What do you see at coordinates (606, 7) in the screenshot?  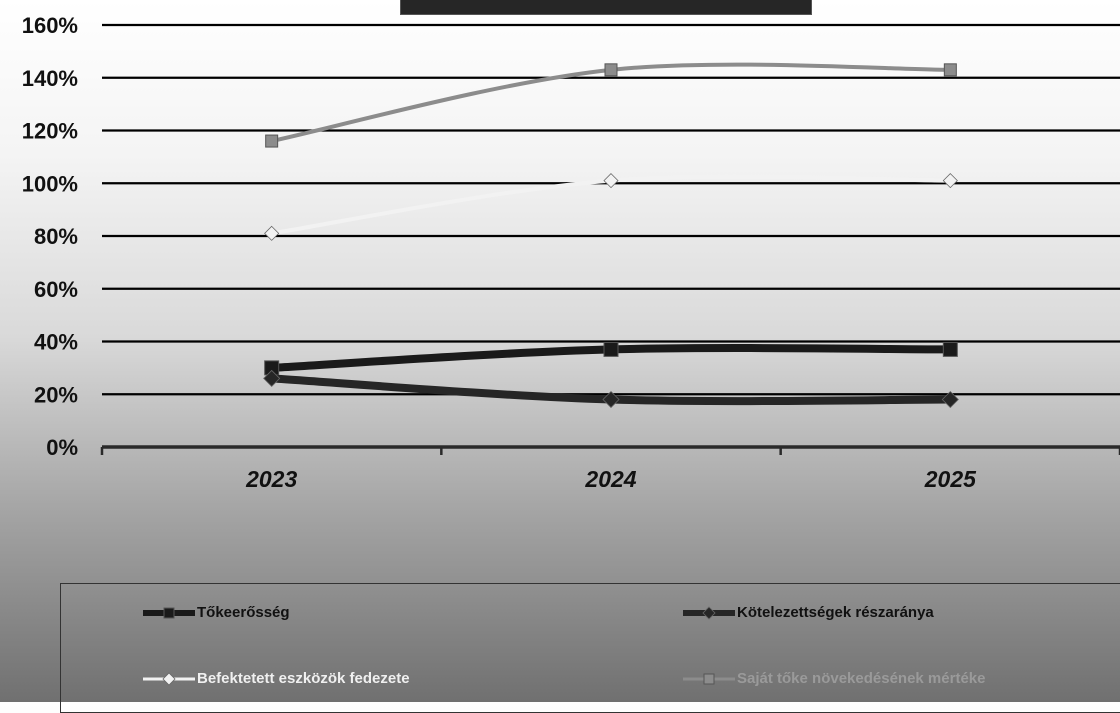 I see `chart-title-box` at bounding box center [606, 7].